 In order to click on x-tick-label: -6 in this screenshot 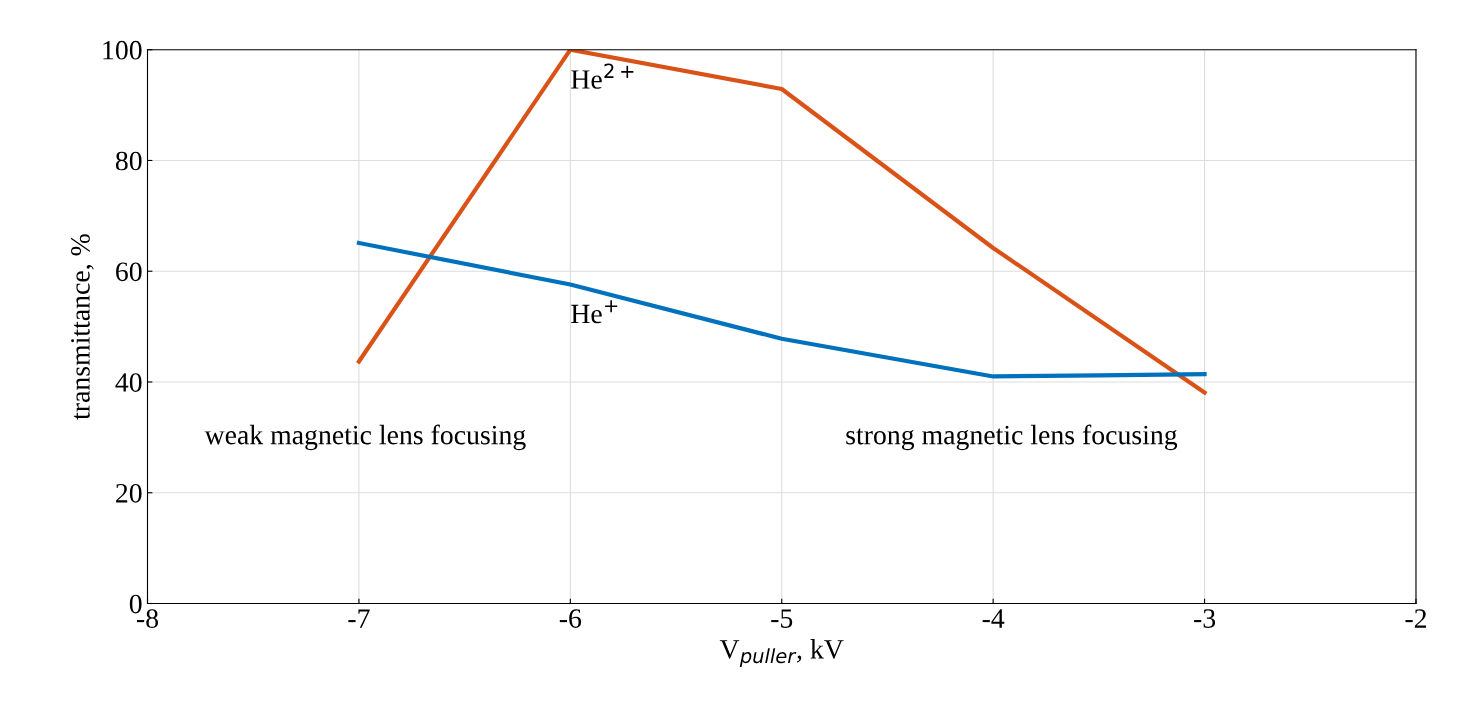, I will do `click(570, 618)`.